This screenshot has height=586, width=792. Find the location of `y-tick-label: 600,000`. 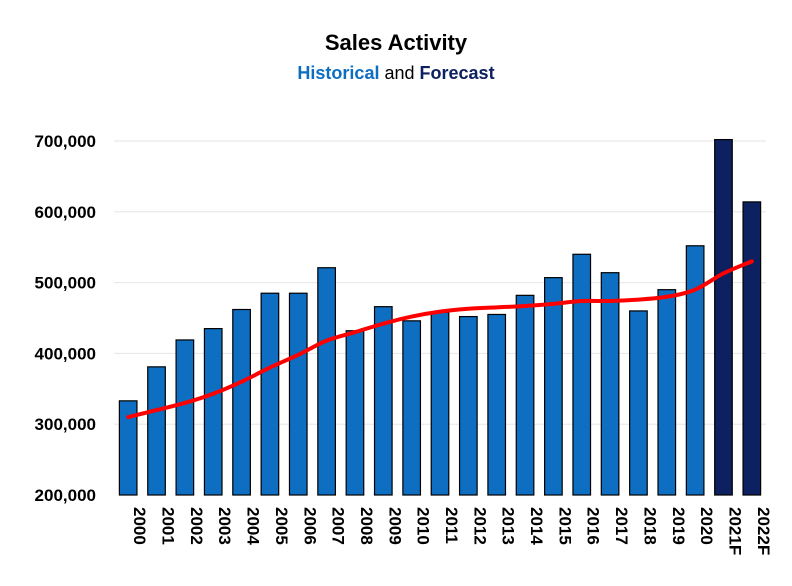

y-tick-label: 600,000 is located at coordinates (65, 212).